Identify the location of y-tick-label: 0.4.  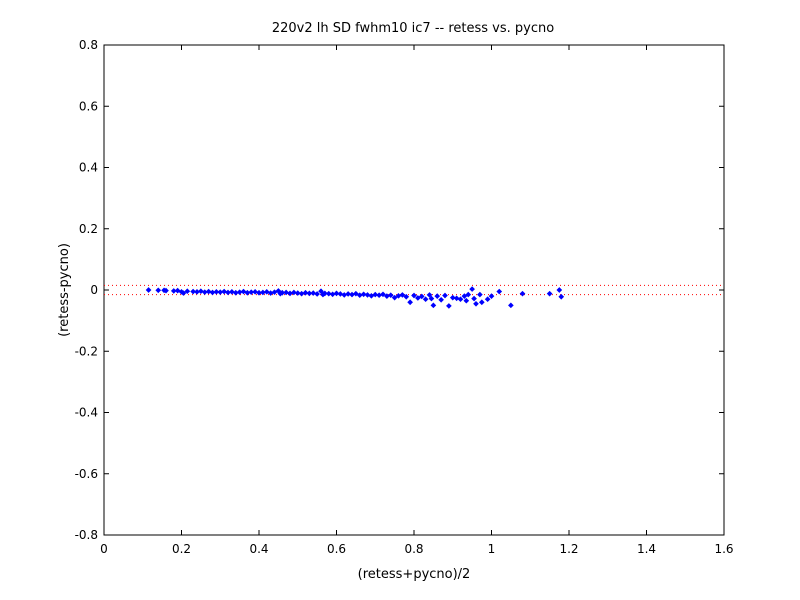
(88, 168).